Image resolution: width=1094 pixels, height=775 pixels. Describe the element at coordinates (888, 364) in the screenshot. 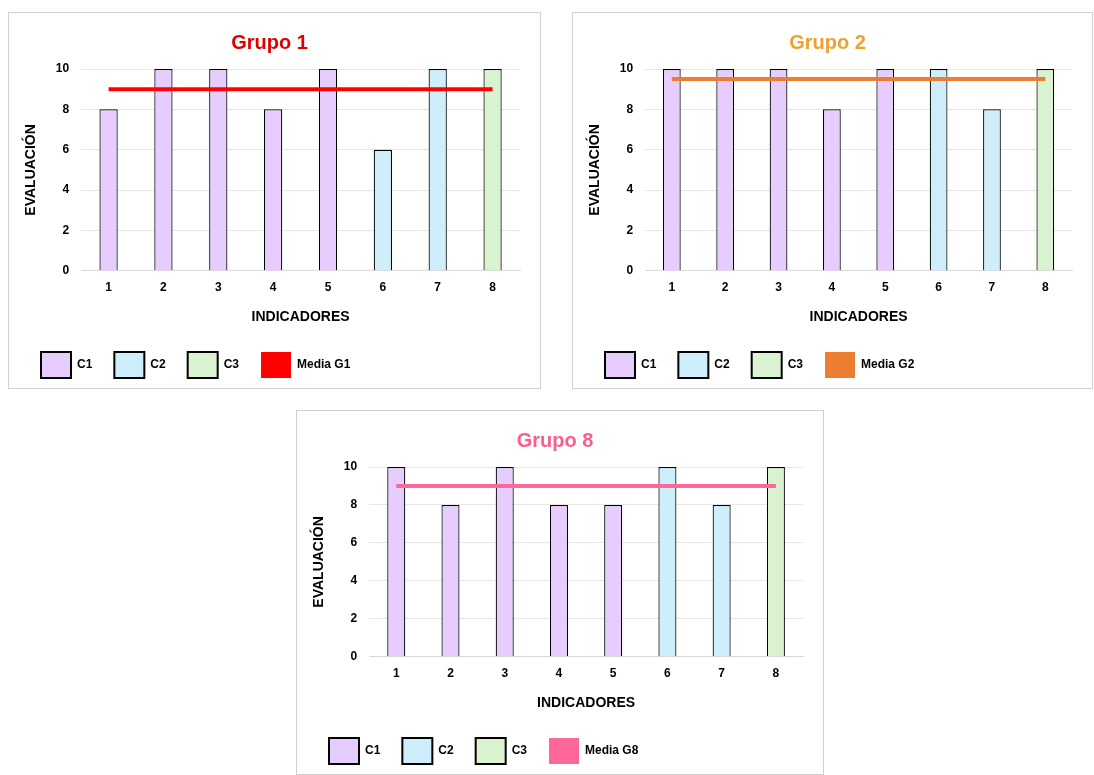

I see `legend-label: Media G2` at that location.